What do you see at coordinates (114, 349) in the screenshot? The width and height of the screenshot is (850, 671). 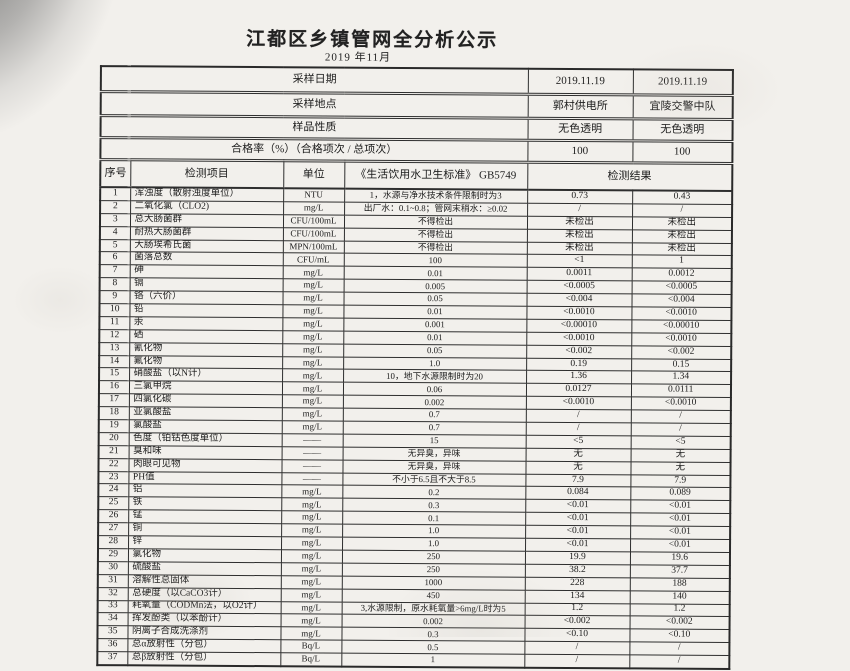 I see `cell-no: 13` at bounding box center [114, 349].